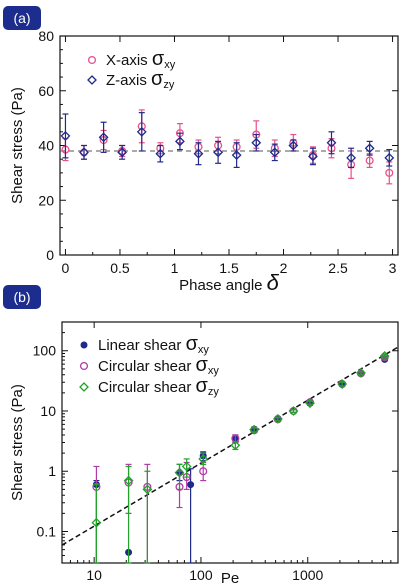 Image resolution: width=415 pixels, height=586 pixels. Describe the element at coordinates (158, 386) in the screenshot. I see `panel-b-legend-label-2: Circular shear σzy` at that location.